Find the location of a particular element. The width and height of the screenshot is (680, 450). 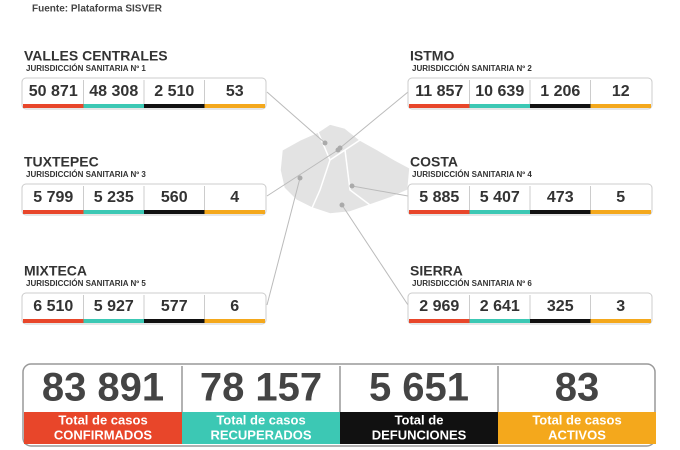

region-value: 577 is located at coordinates (174, 306).